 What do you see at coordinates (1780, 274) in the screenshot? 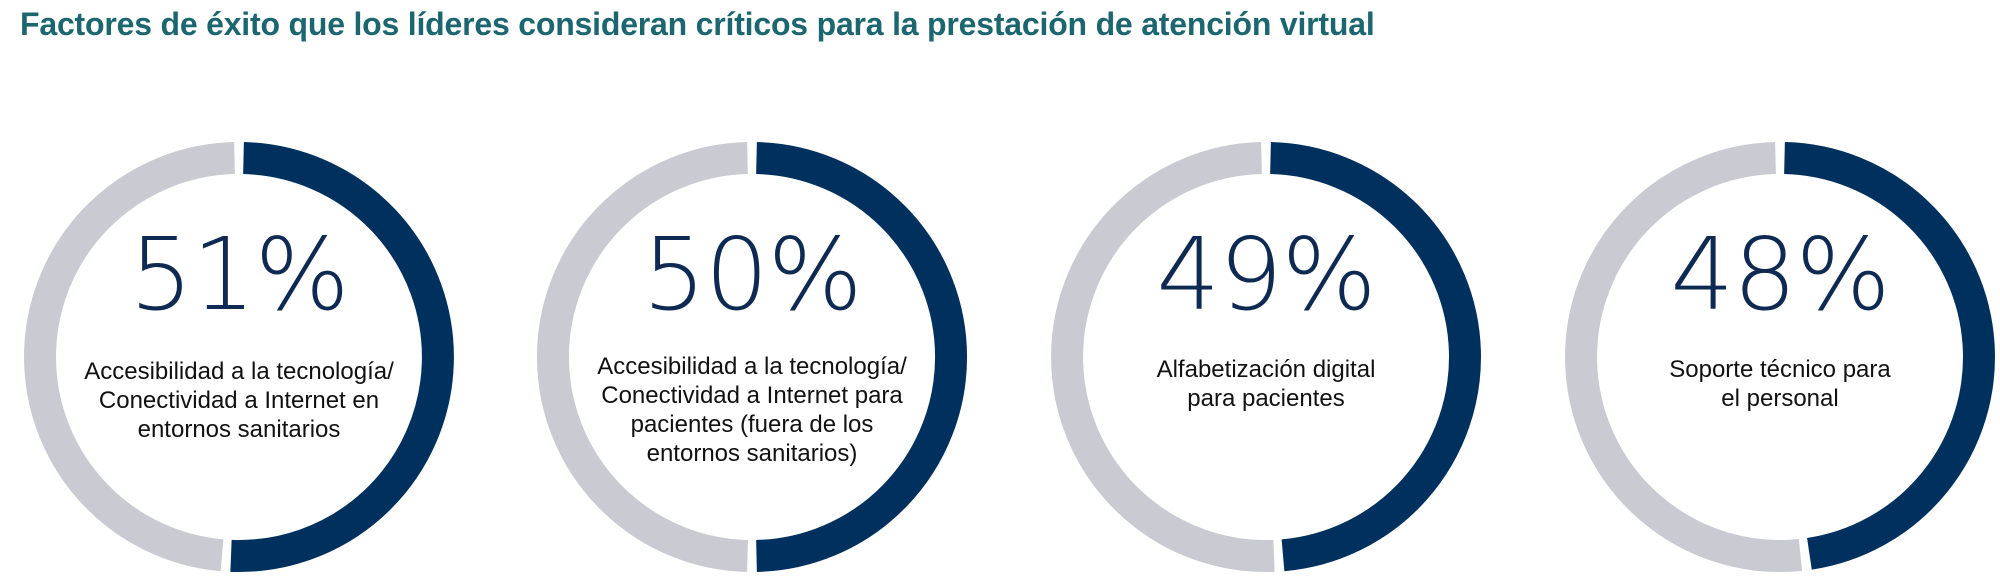
I see `percentage-value: 48%` at bounding box center [1780, 274].